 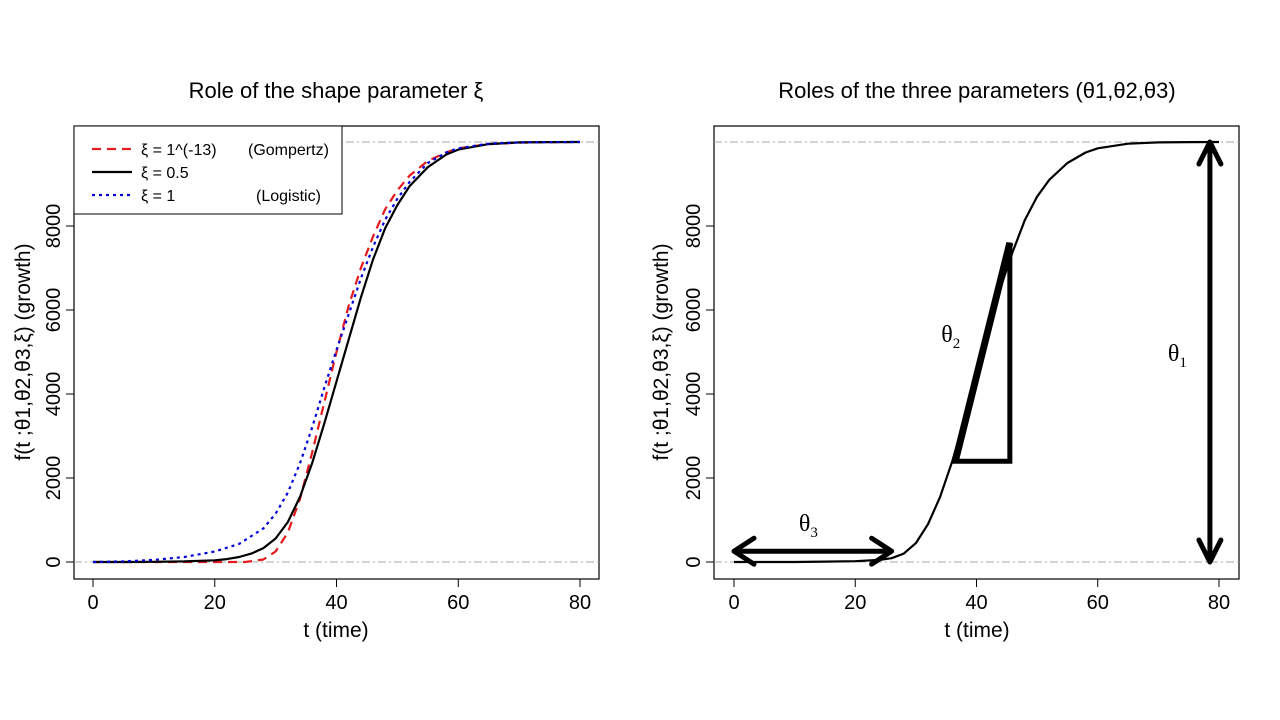 I want to click on legend-entry: ξ = 1^(-13) (Gompertz), so click(x=210, y=150).